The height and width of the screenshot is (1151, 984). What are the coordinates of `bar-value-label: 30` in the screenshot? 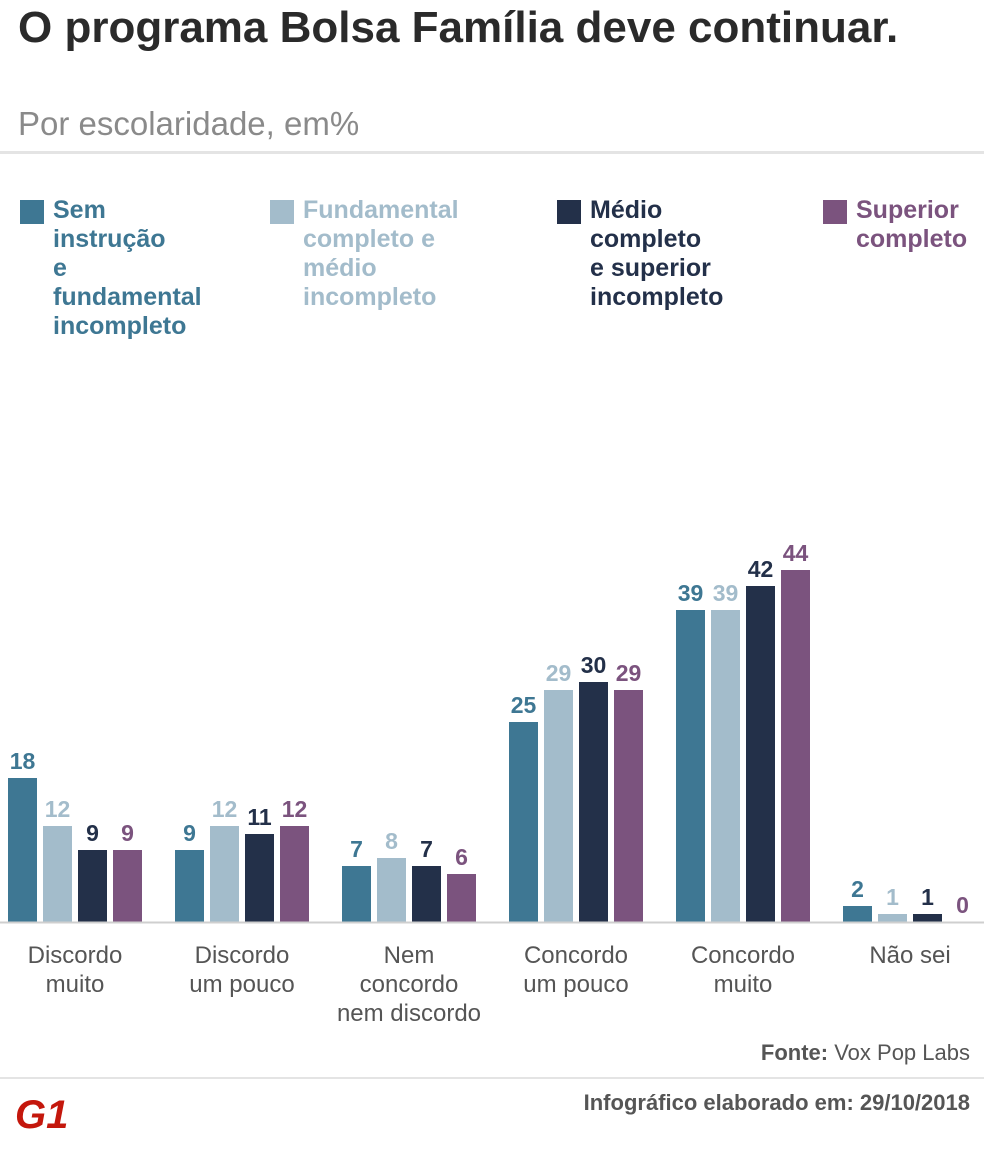 It's located at (594, 665).